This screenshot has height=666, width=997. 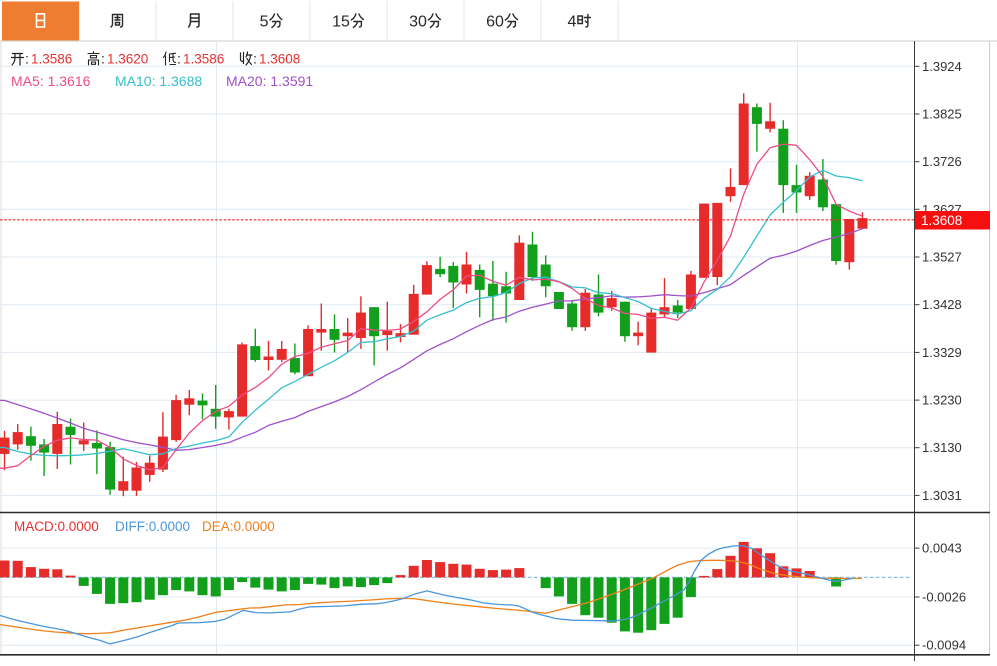 I want to click on svg-text: 1.3620, so click(x=127, y=59).